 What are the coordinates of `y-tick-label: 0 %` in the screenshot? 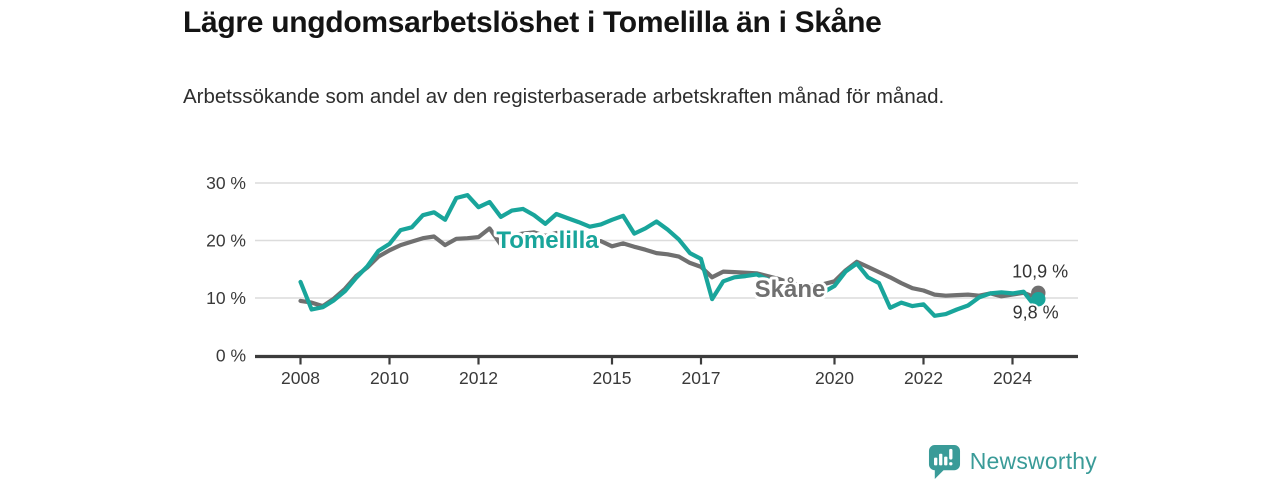 It's located at (231, 356).